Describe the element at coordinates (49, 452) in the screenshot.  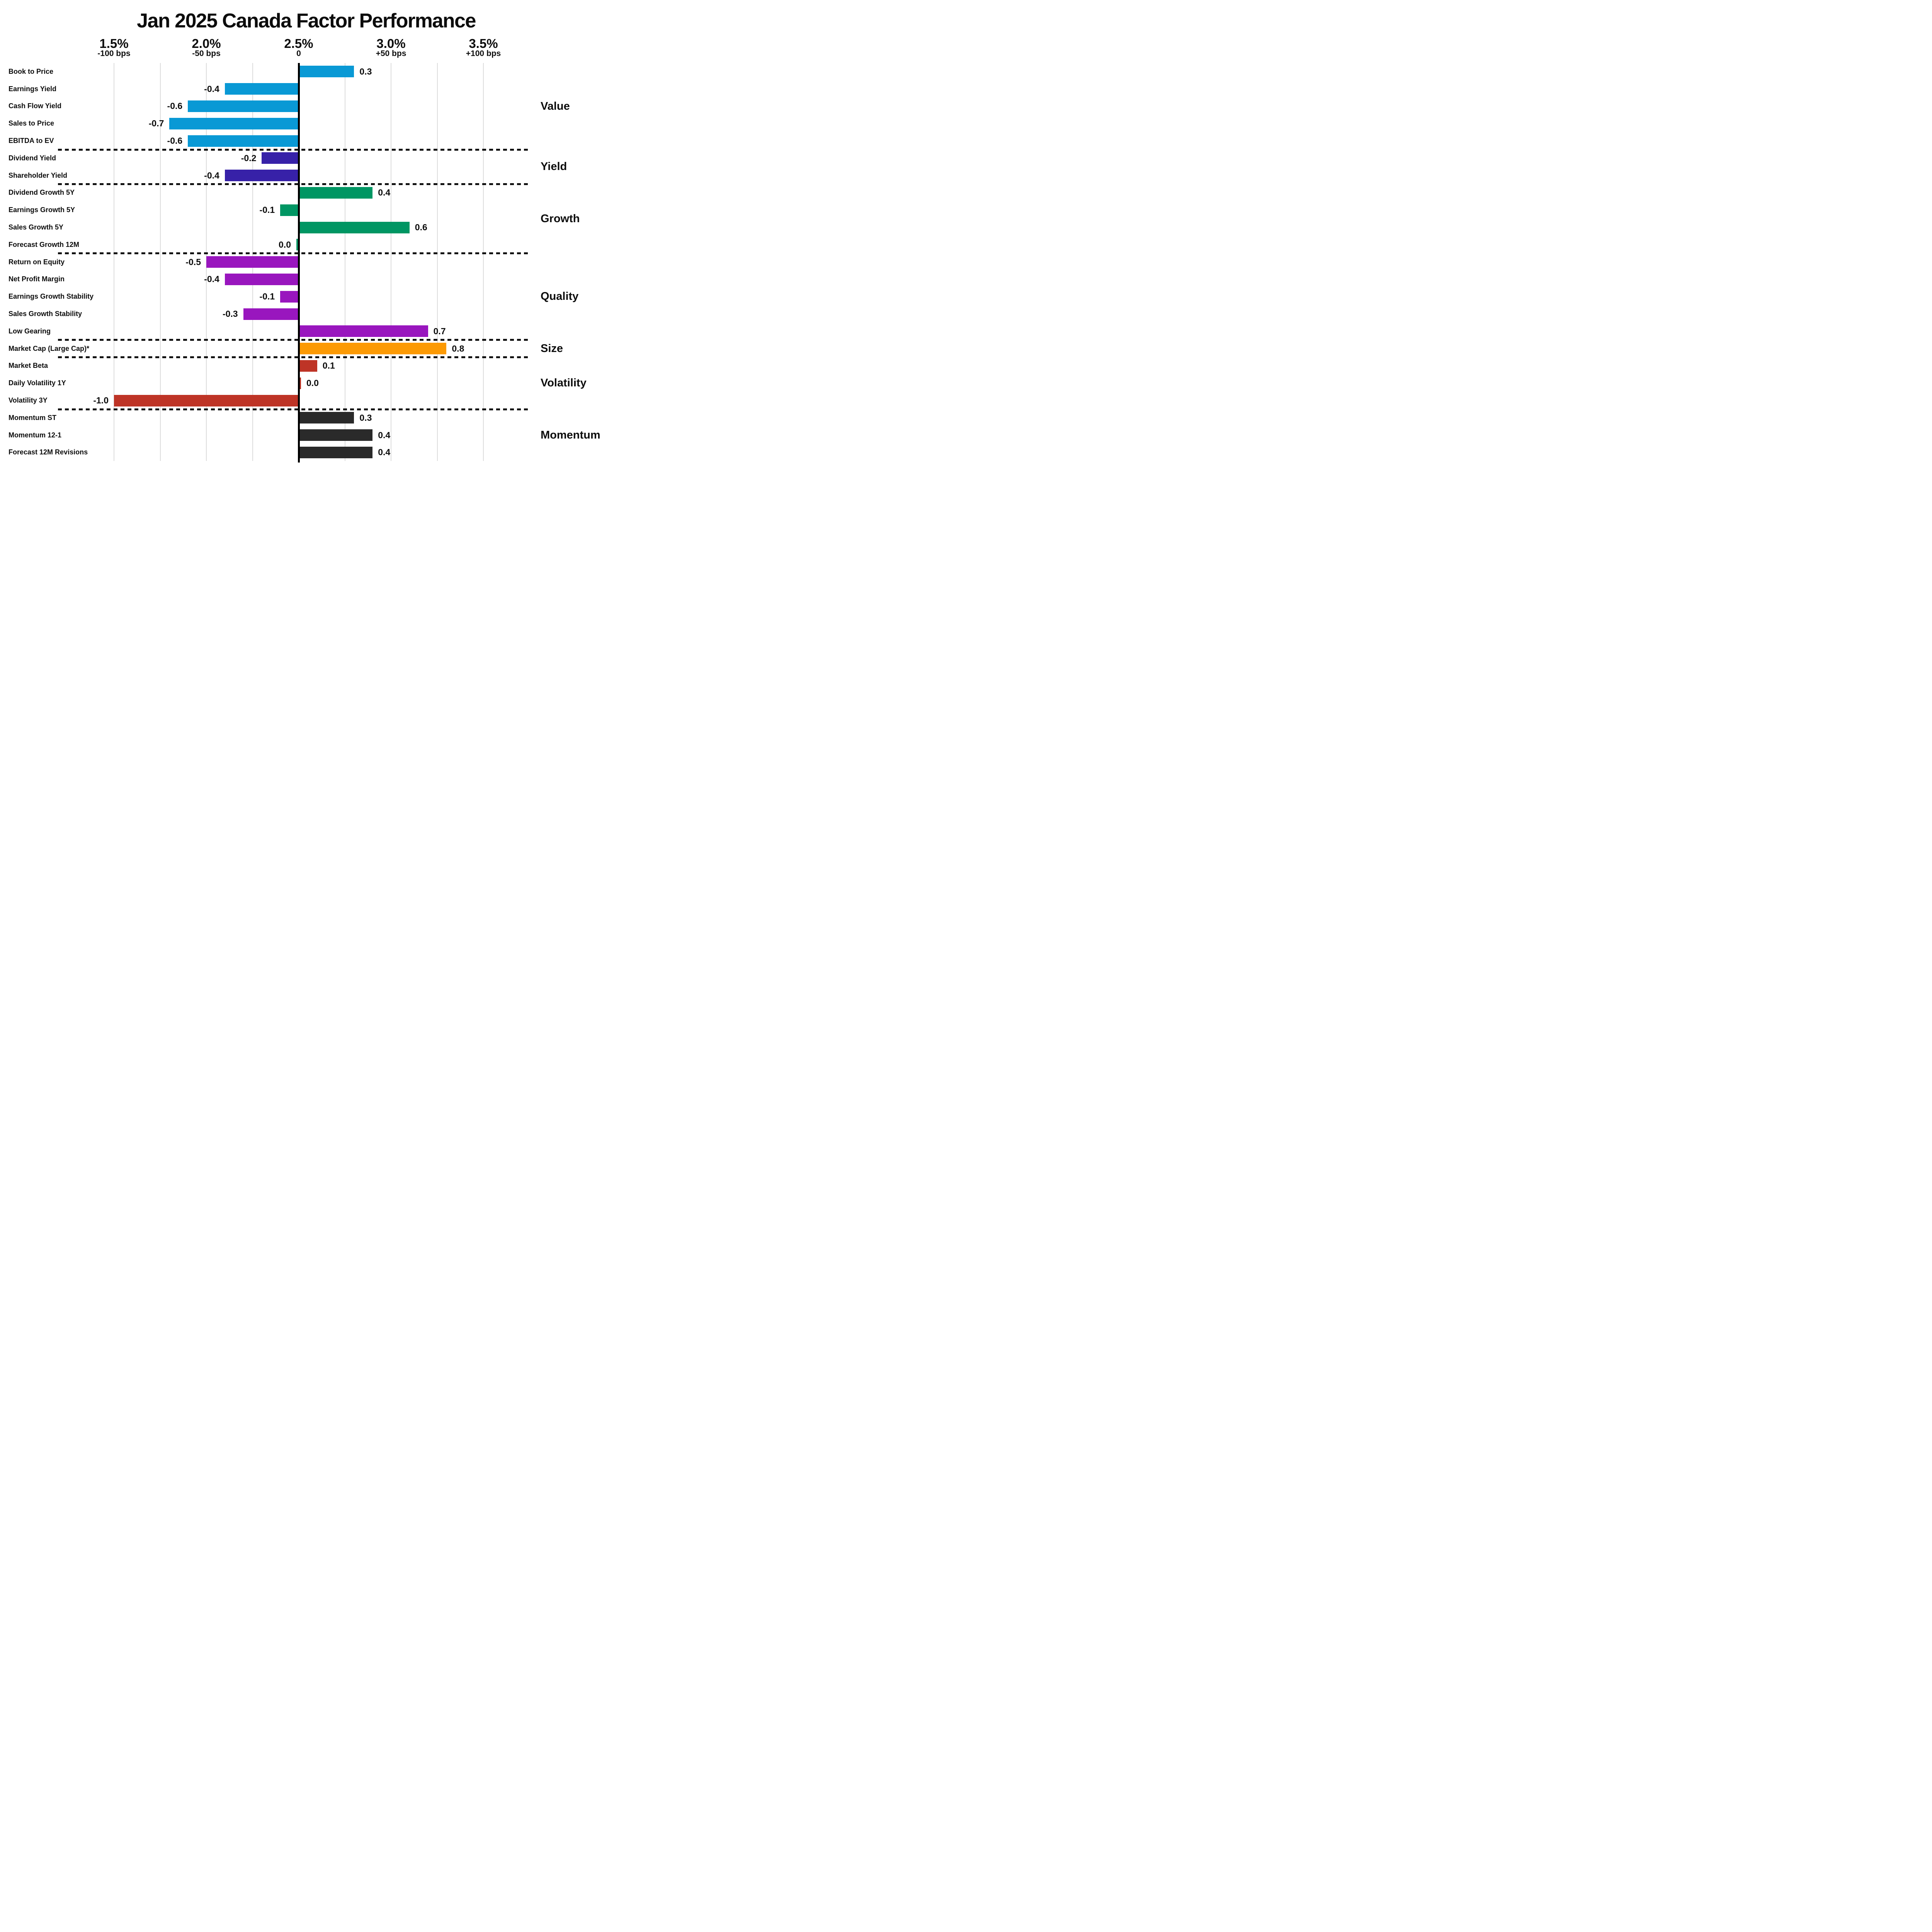
I see `factor-label: Forecast 12M Revisions` at that location.